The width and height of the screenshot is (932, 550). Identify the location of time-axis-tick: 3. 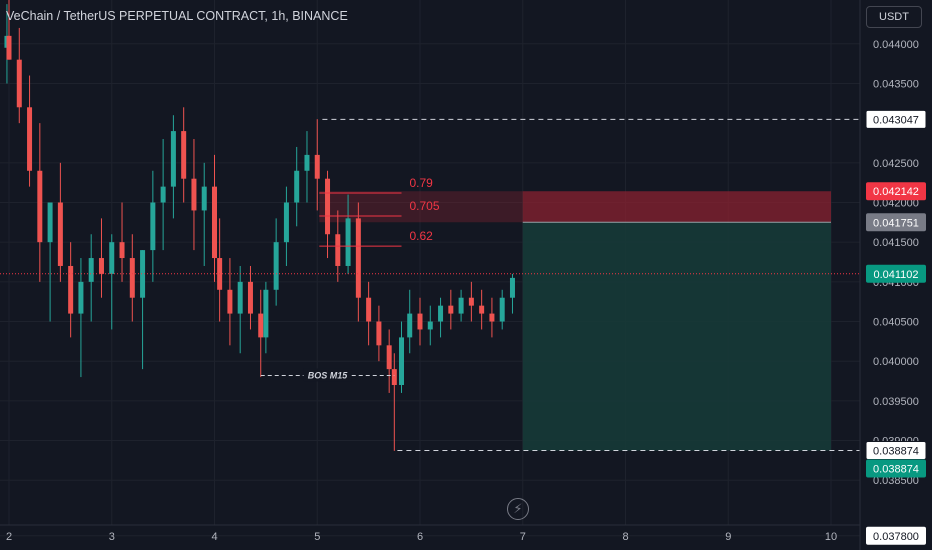
(112, 537).